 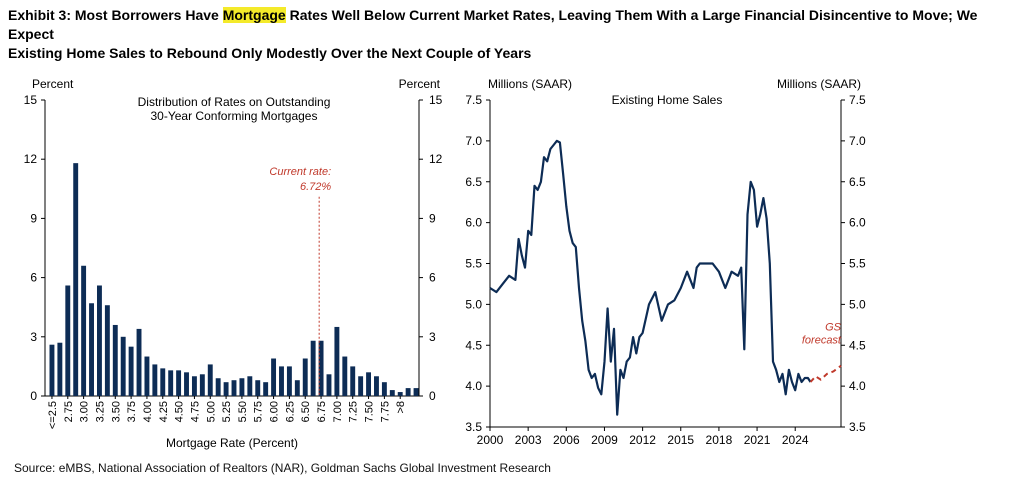 What do you see at coordinates (338, 411) in the screenshot?
I see `left-xtick-label: 7.00` at bounding box center [338, 411].